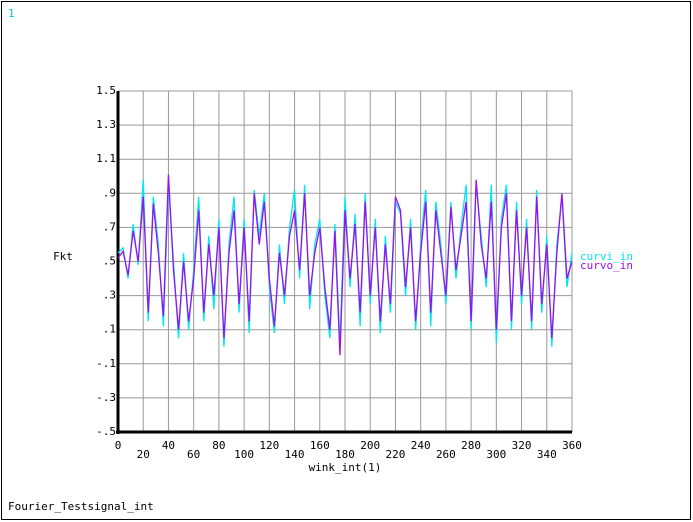 The image size is (693, 522). I want to click on page-number: 1, so click(11, 13).